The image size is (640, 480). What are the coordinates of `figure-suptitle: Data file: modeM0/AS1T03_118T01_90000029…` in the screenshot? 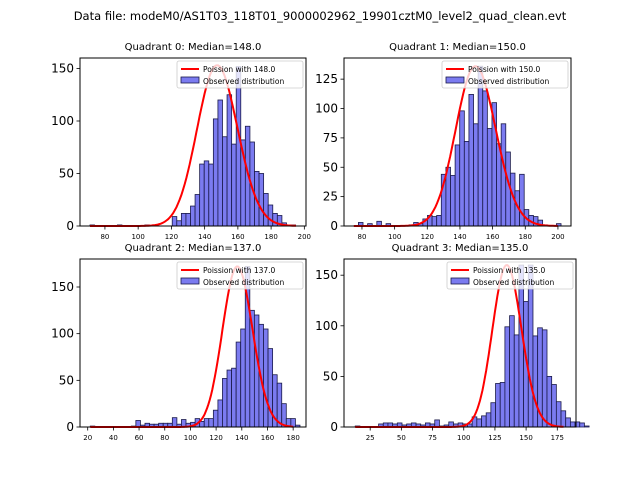 It's located at (320, 16).